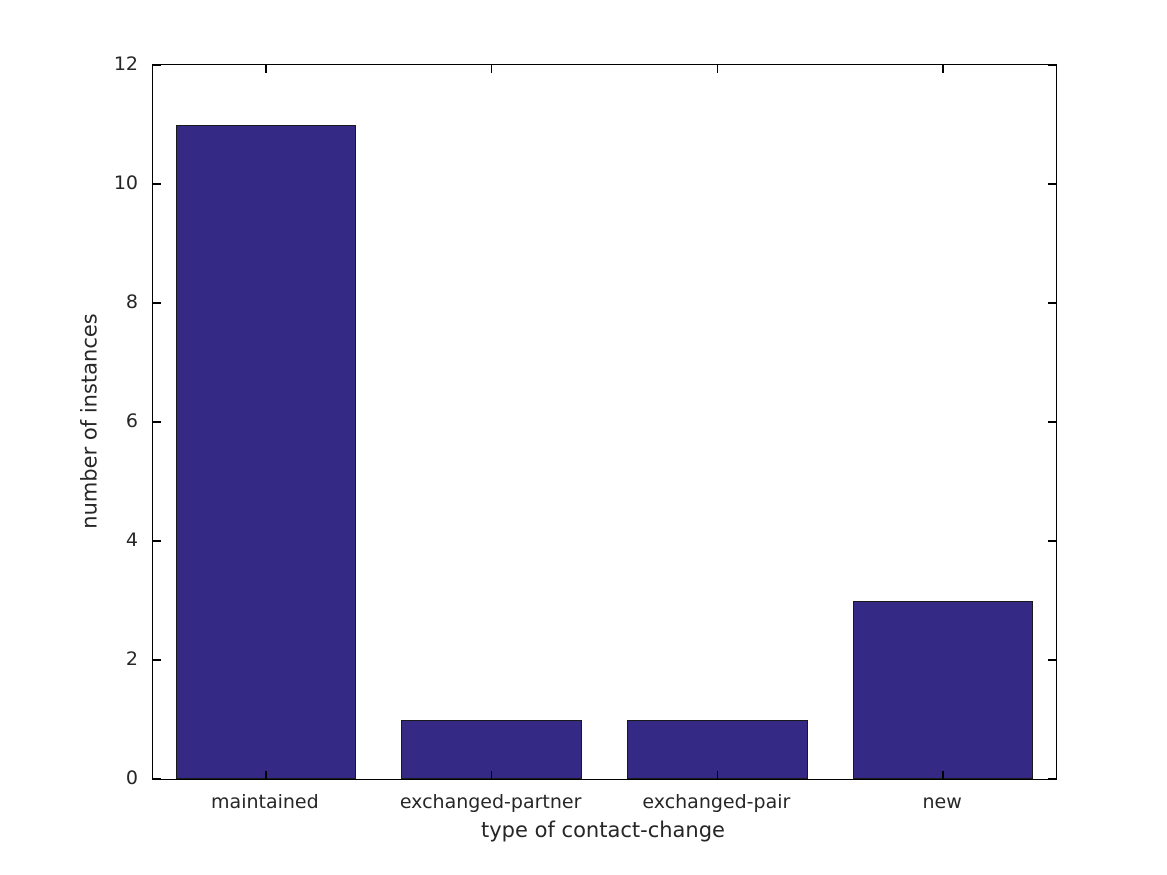 Image resolution: width=1167 pixels, height=875 pixels. I want to click on y-tick-label: 0, so click(131, 778).